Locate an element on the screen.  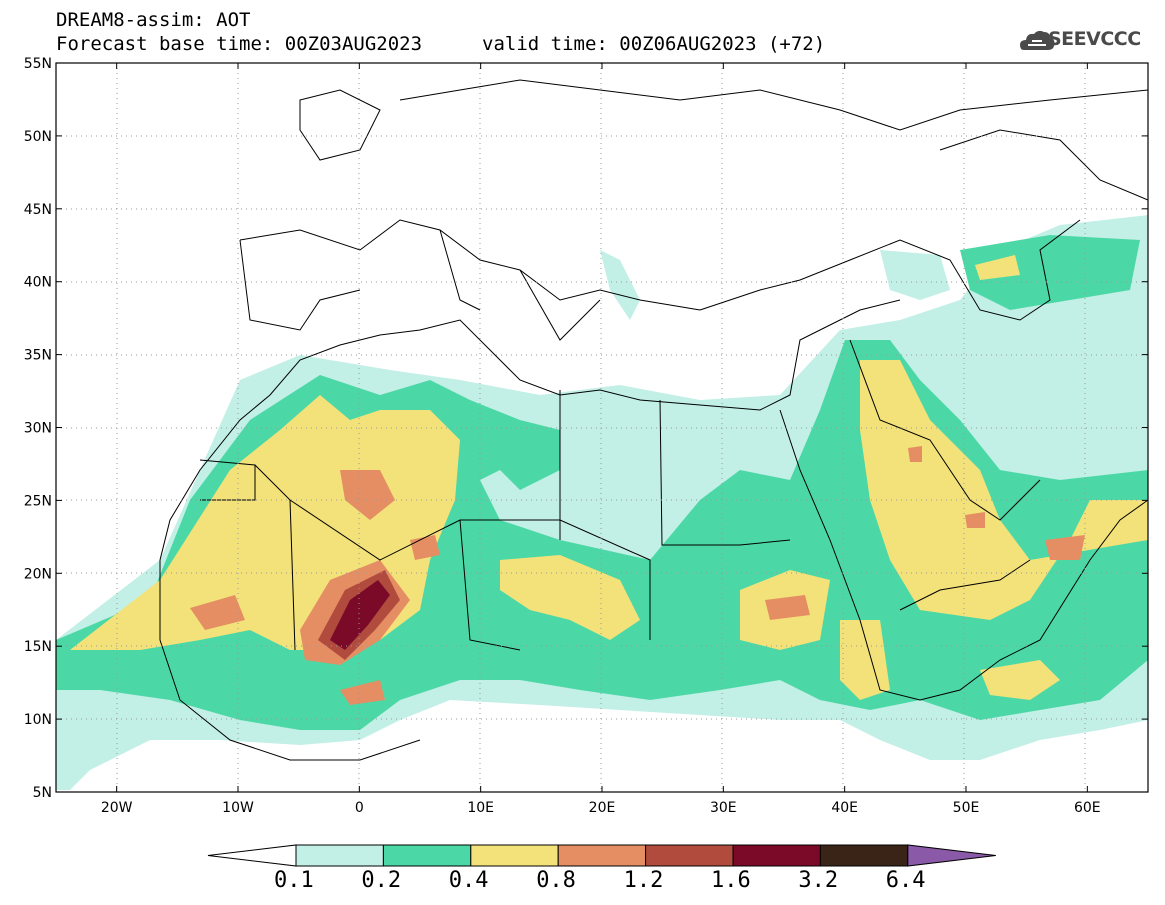
colorbar is located at coordinates (601, 855).